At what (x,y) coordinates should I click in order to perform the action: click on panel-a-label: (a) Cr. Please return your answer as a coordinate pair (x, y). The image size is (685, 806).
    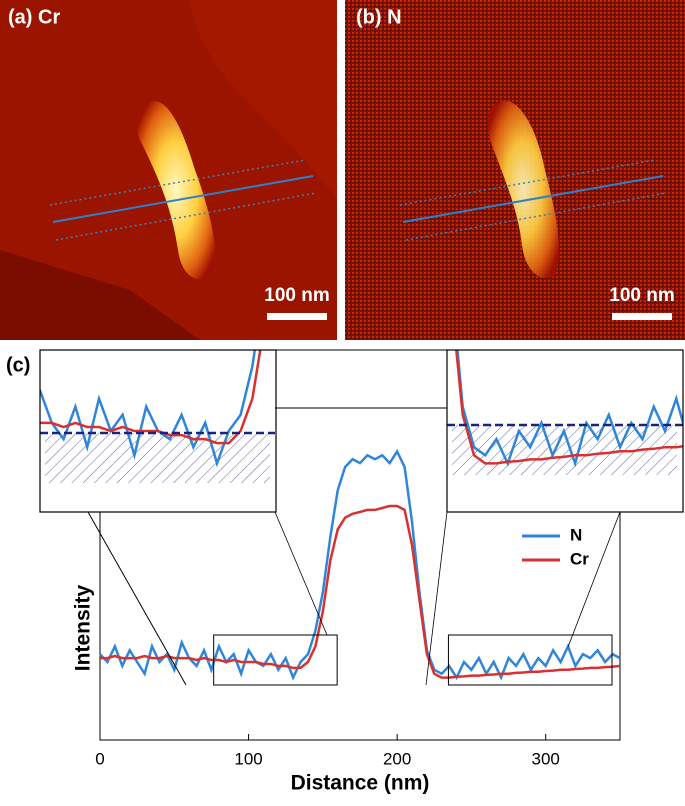
    Looking at the image, I should click on (34, 17).